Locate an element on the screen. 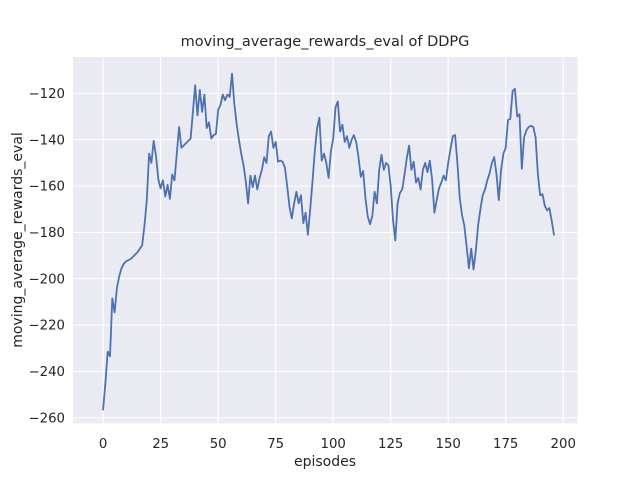  x-tick-label: 0 is located at coordinates (103, 444).